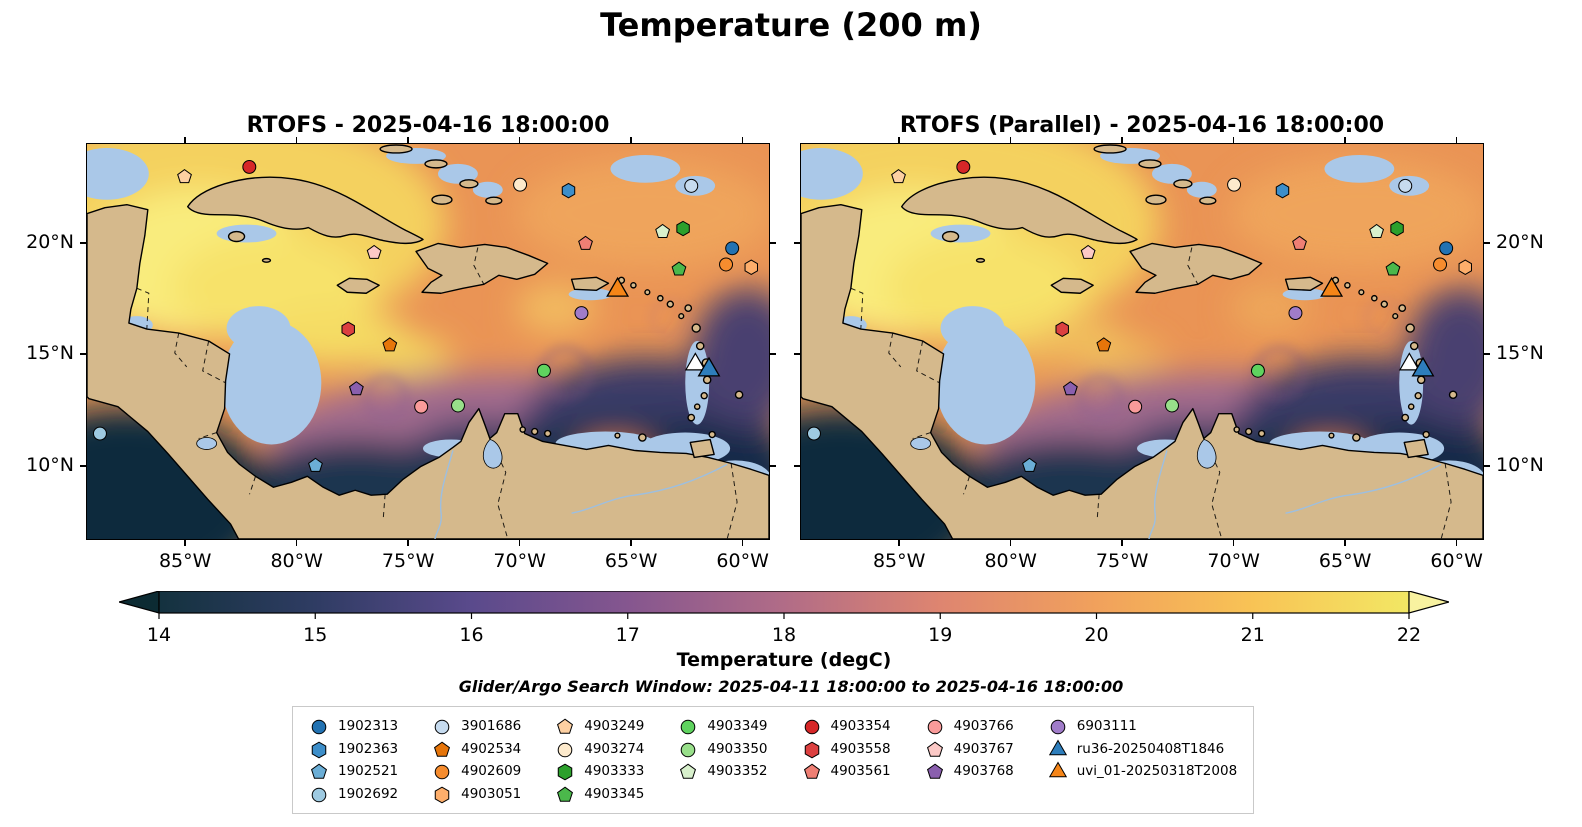 The image size is (1582, 827). Describe the element at coordinates (471, 635) in the screenshot. I see `colorbar-tick-label: 16` at that location.